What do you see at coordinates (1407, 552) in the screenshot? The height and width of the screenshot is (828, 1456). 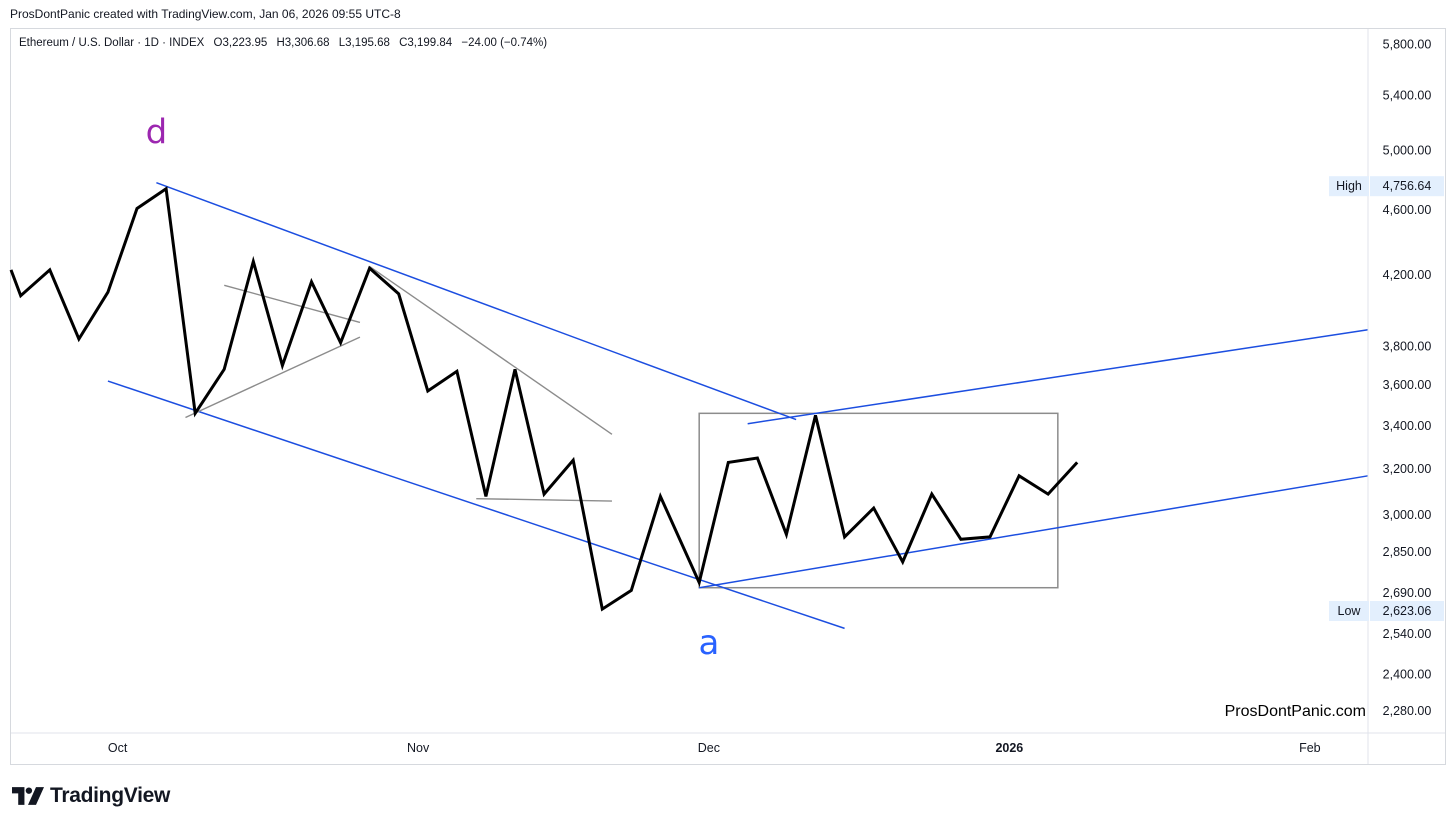 I see `price-tick-label: 2,850.00` at bounding box center [1407, 552].